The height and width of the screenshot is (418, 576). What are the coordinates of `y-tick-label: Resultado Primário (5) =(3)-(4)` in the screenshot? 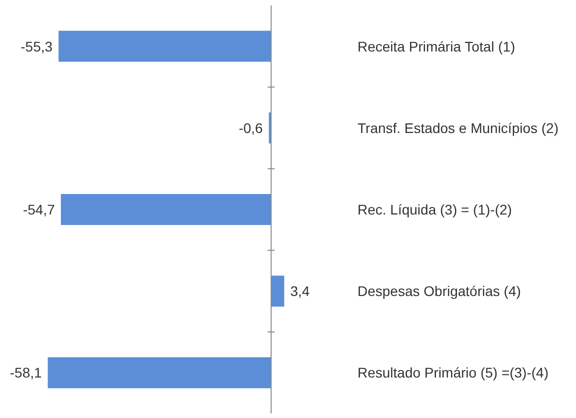 It's located at (453, 372).